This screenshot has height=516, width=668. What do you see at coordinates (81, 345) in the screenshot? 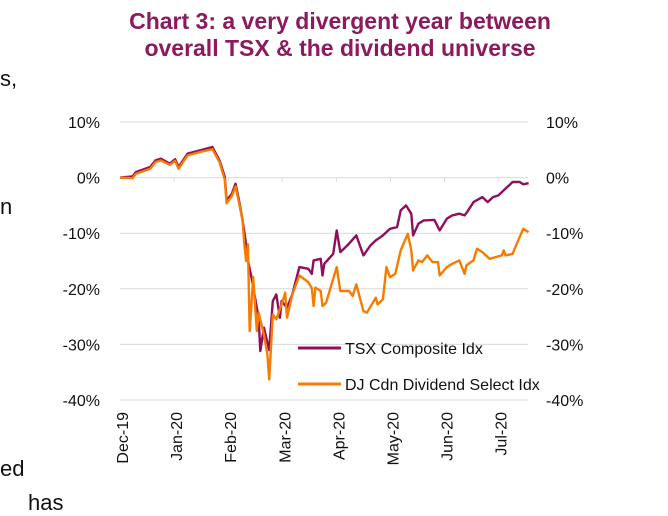
I see `y-tick-label-left: -30%` at bounding box center [81, 345].